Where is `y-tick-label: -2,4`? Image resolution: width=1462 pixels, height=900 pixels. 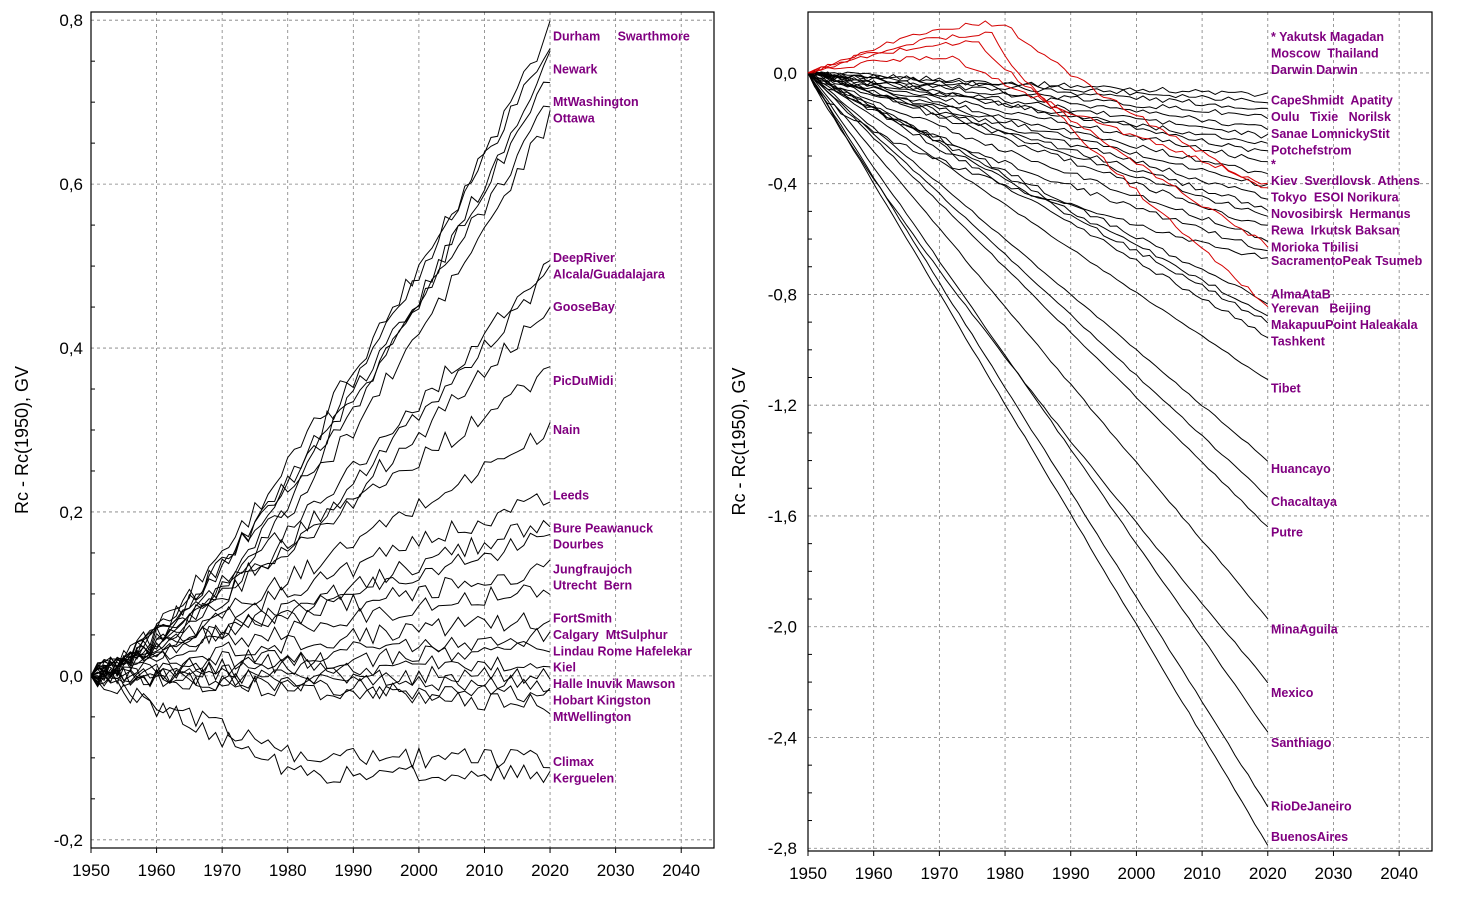 y-tick-label: -2,4 is located at coordinates (782, 737).